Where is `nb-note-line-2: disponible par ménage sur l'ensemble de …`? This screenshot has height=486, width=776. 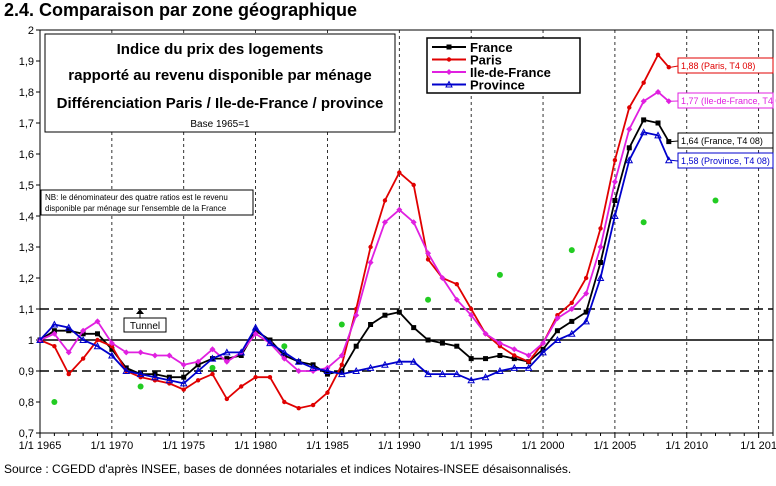 nb-note-line-2: disponible par ménage sur l'ensemble de … is located at coordinates (136, 208).